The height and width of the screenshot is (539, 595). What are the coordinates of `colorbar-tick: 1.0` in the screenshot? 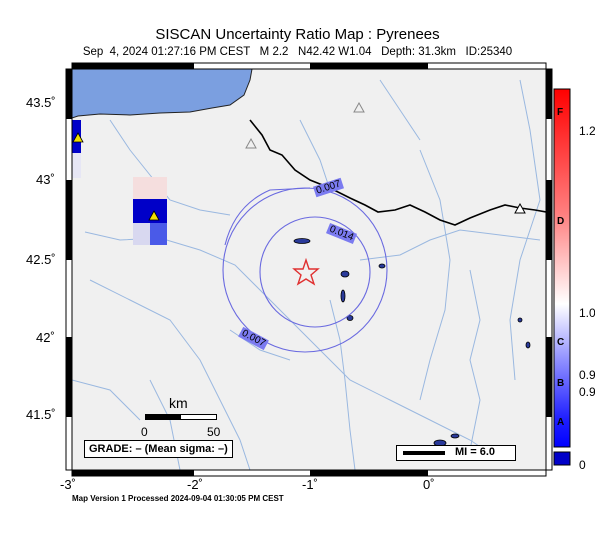 It's located at (587, 313).